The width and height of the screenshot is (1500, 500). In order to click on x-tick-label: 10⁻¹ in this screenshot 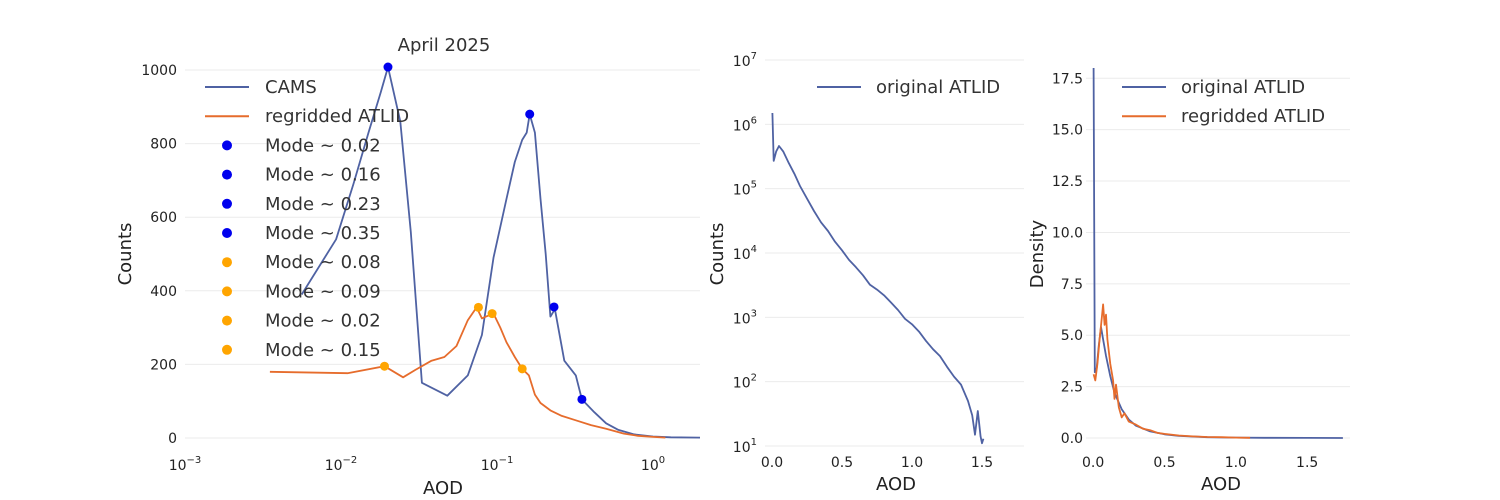, I will do `click(497, 464)`.